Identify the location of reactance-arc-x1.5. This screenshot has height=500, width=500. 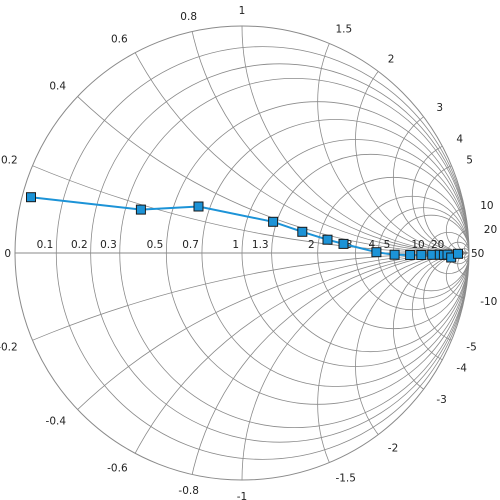
(393, 140).